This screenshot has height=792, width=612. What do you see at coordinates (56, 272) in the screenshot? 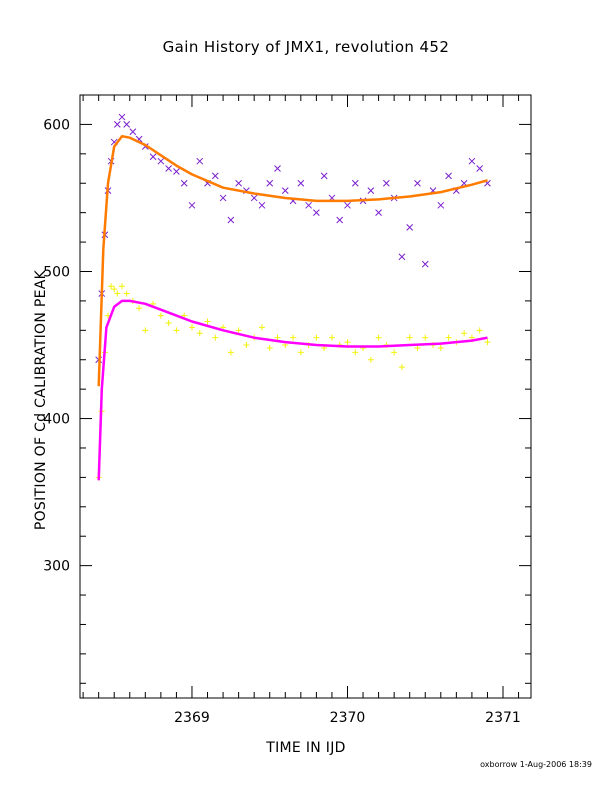
I see `y-tick-label: 500` at bounding box center [56, 272].